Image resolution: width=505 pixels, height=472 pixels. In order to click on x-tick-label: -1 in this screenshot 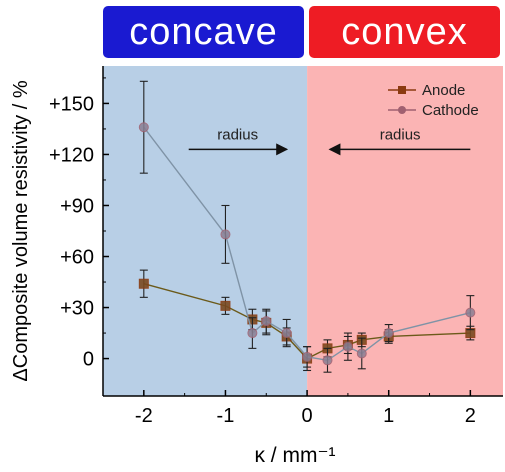, I will do `click(226, 416)`.